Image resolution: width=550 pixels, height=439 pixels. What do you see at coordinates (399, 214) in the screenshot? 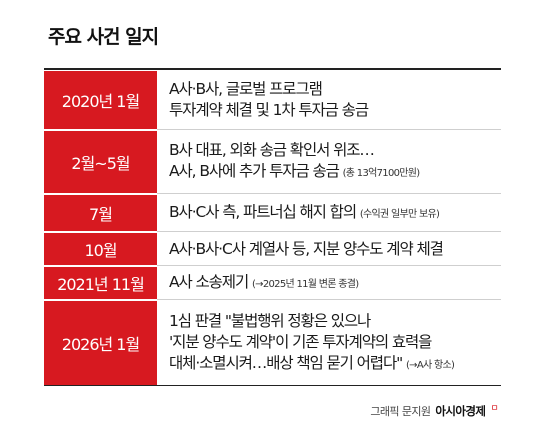
I see `description-note: (수익권 일부만 보유)` at bounding box center [399, 214].